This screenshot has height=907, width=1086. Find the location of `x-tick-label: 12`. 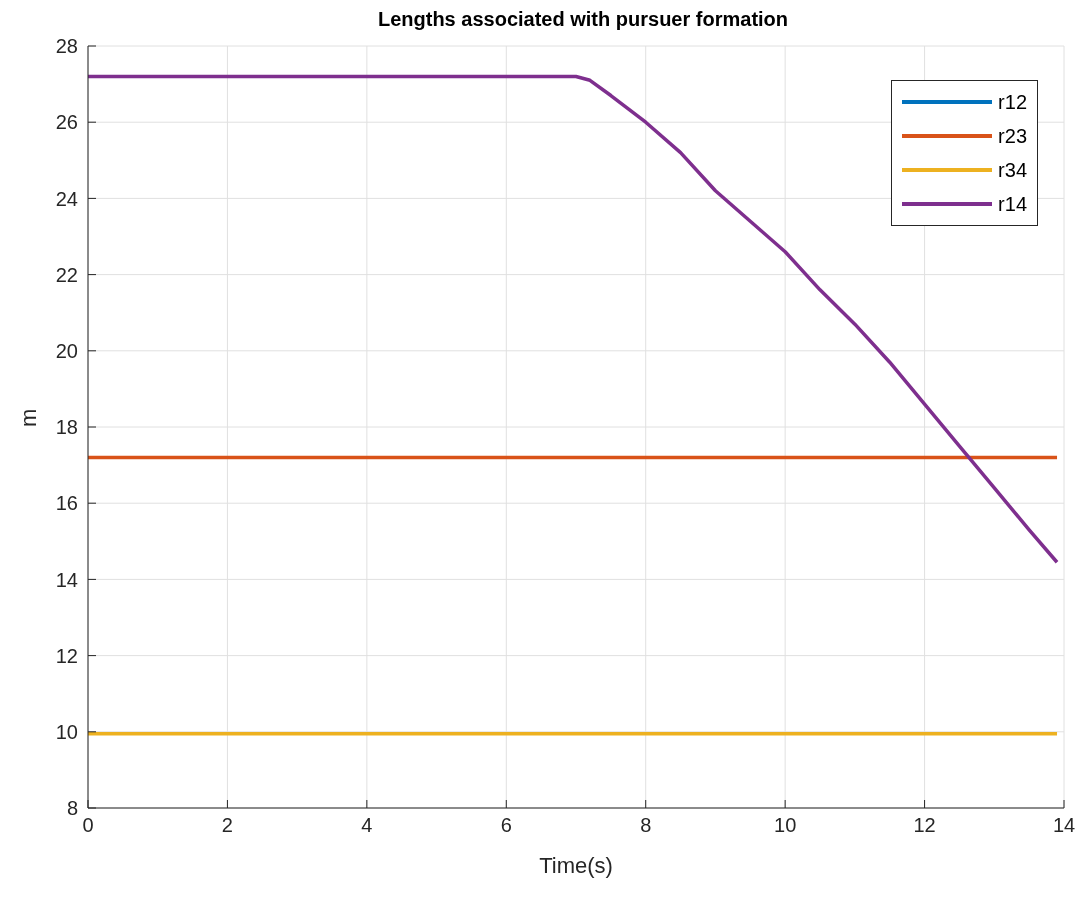

x-tick-label: 12 is located at coordinates (924, 825).